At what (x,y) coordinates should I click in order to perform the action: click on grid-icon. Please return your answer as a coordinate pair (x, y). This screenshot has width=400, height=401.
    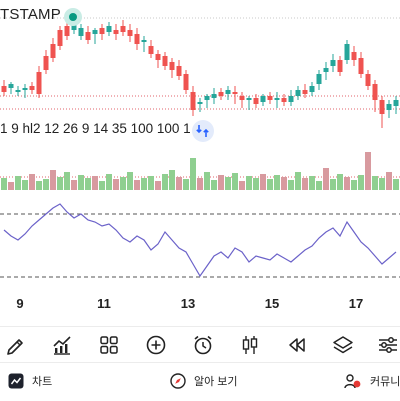
    Looking at the image, I should click on (109, 345).